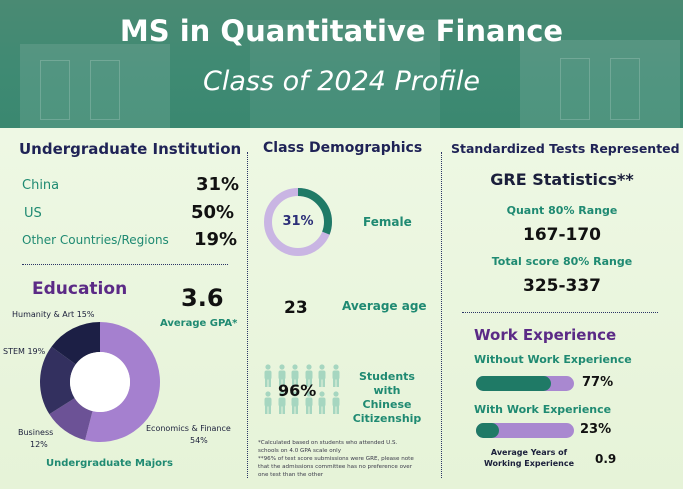 Image resolution: width=683 pixels, height=489 pixels. What do you see at coordinates (36, 432) in the screenshot?
I see `majors-label-business-name: Business` at bounding box center [36, 432].